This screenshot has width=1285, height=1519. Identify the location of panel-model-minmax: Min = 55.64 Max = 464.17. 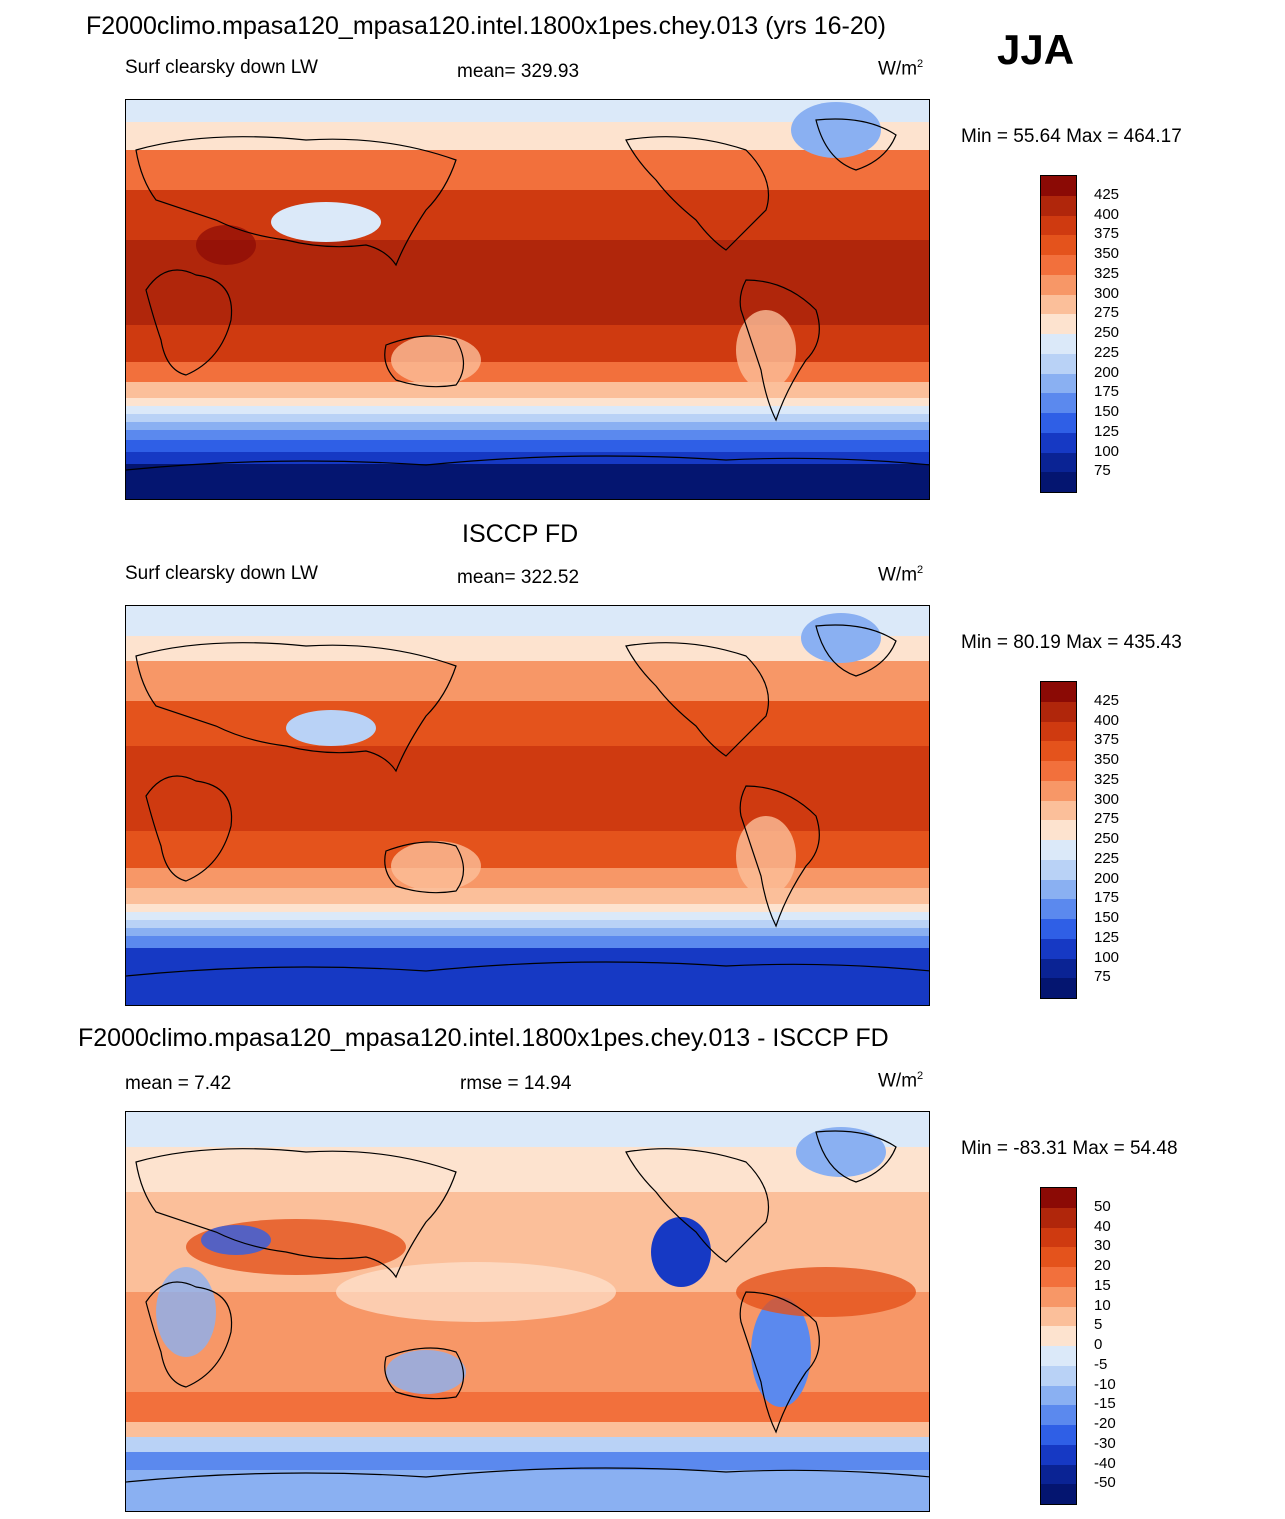
(1071, 136).